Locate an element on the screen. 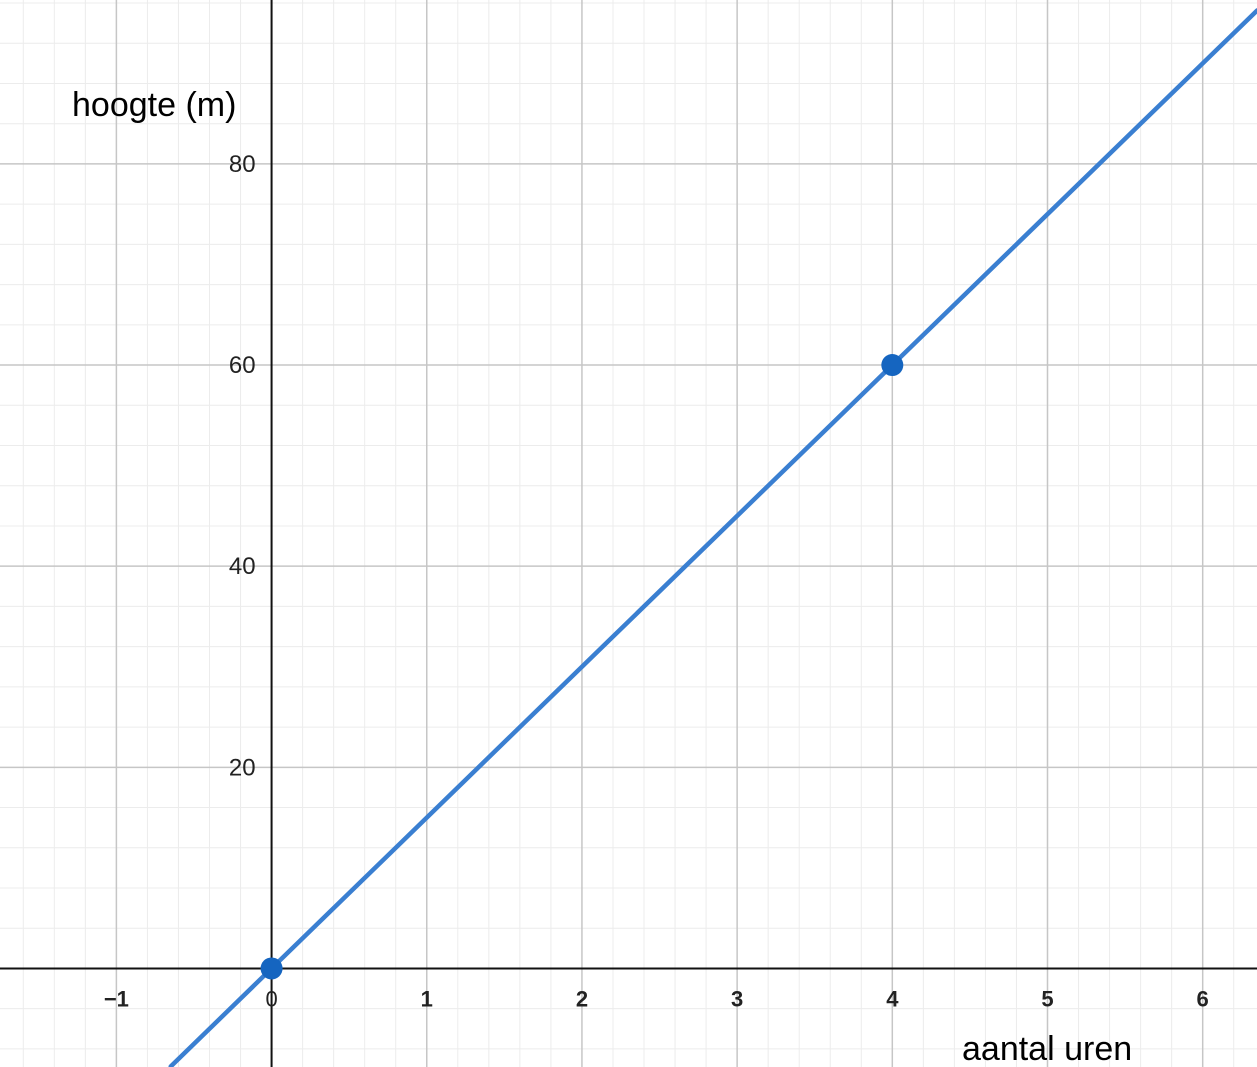 The image size is (1257, 1067). y-tick-label: 20 is located at coordinates (242, 767).